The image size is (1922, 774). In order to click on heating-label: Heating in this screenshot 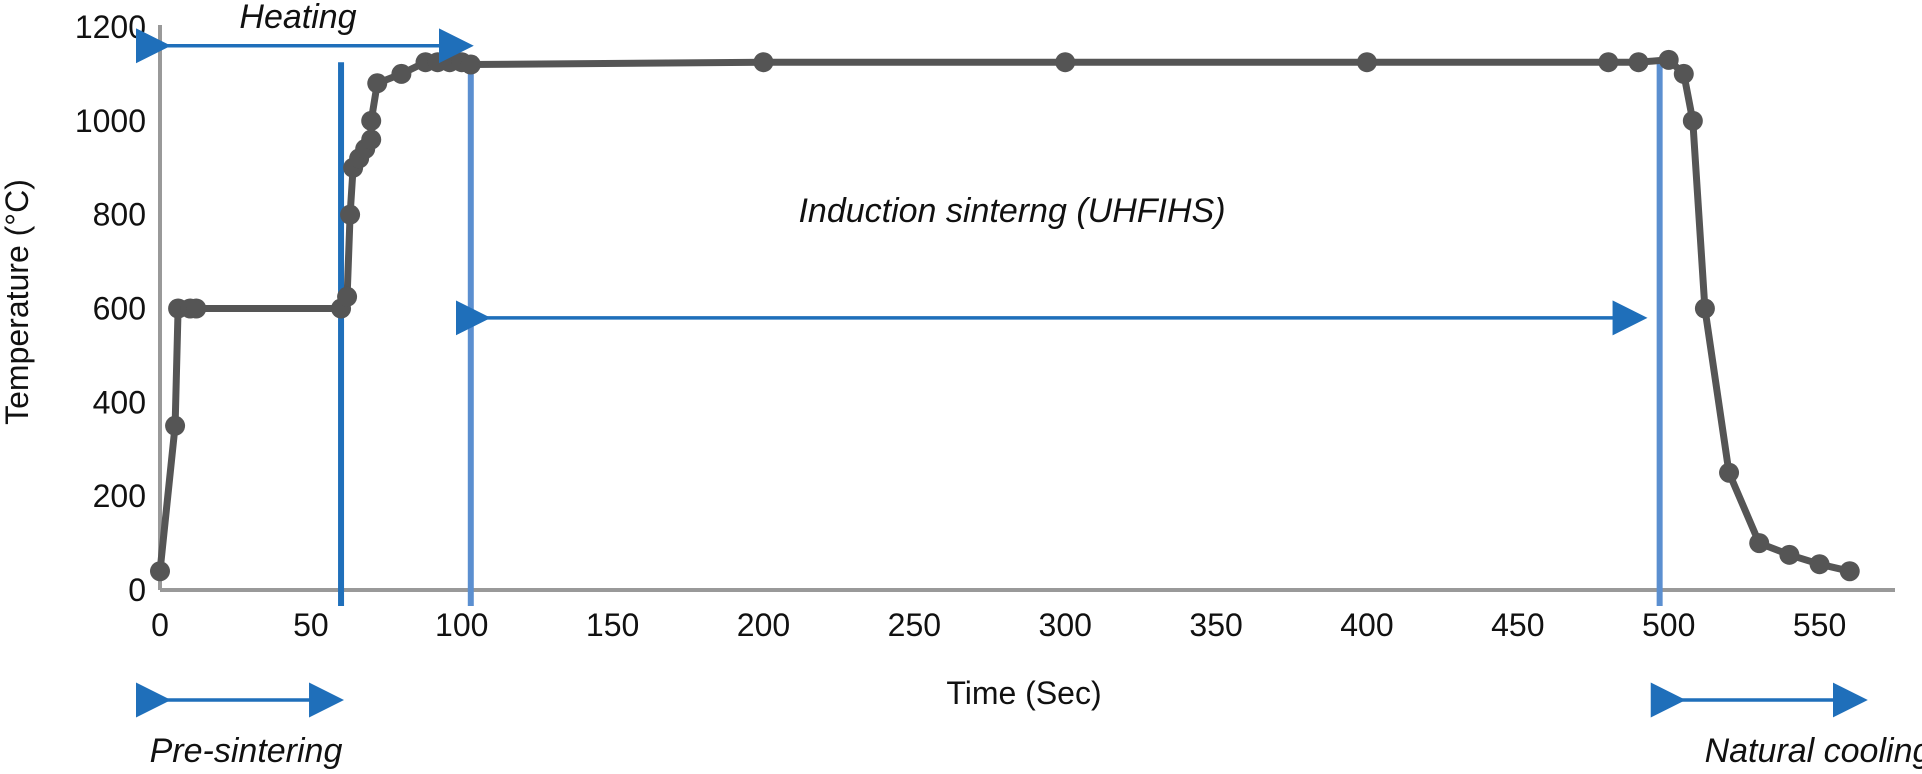, I will do `click(297, 18)`.